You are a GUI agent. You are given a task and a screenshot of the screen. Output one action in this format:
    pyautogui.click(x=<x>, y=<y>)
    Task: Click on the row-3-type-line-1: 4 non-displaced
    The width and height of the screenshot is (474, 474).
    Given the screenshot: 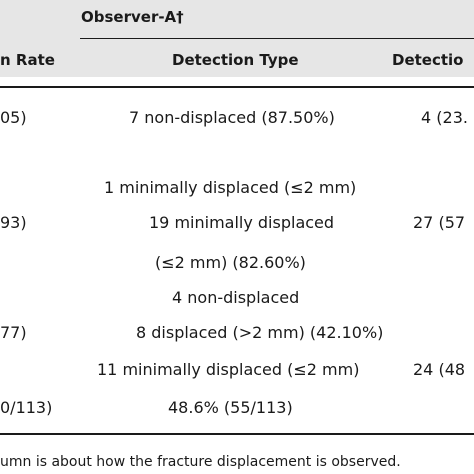 What is the action you would take?
    pyautogui.click(x=236, y=297)
    